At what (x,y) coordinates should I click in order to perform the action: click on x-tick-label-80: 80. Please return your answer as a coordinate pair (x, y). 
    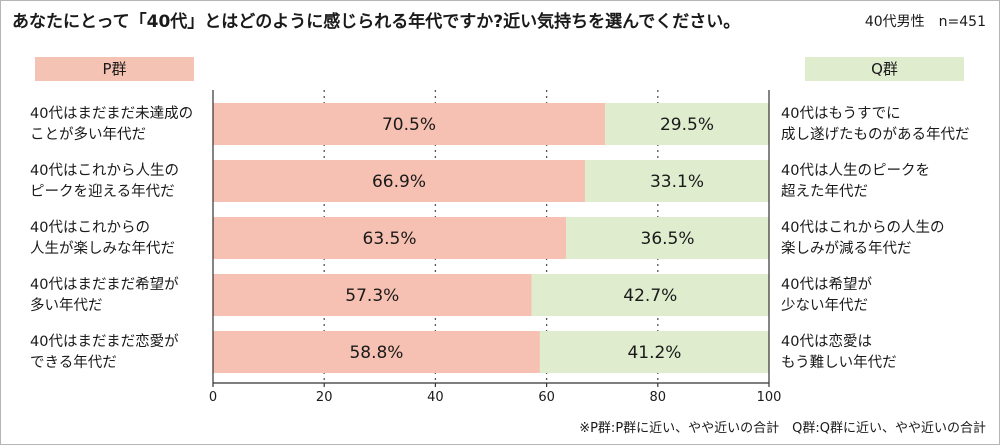
    Looking at the image, I should click on (658, 397).